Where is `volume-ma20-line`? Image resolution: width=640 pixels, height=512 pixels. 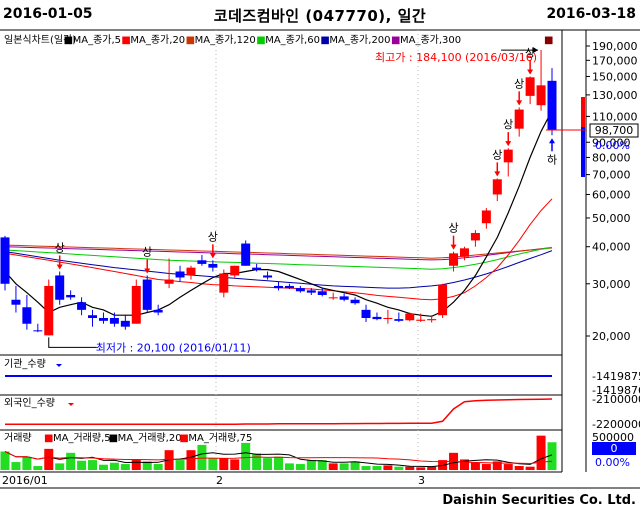
volume-ma20-line is located at coordinates (278, 458).